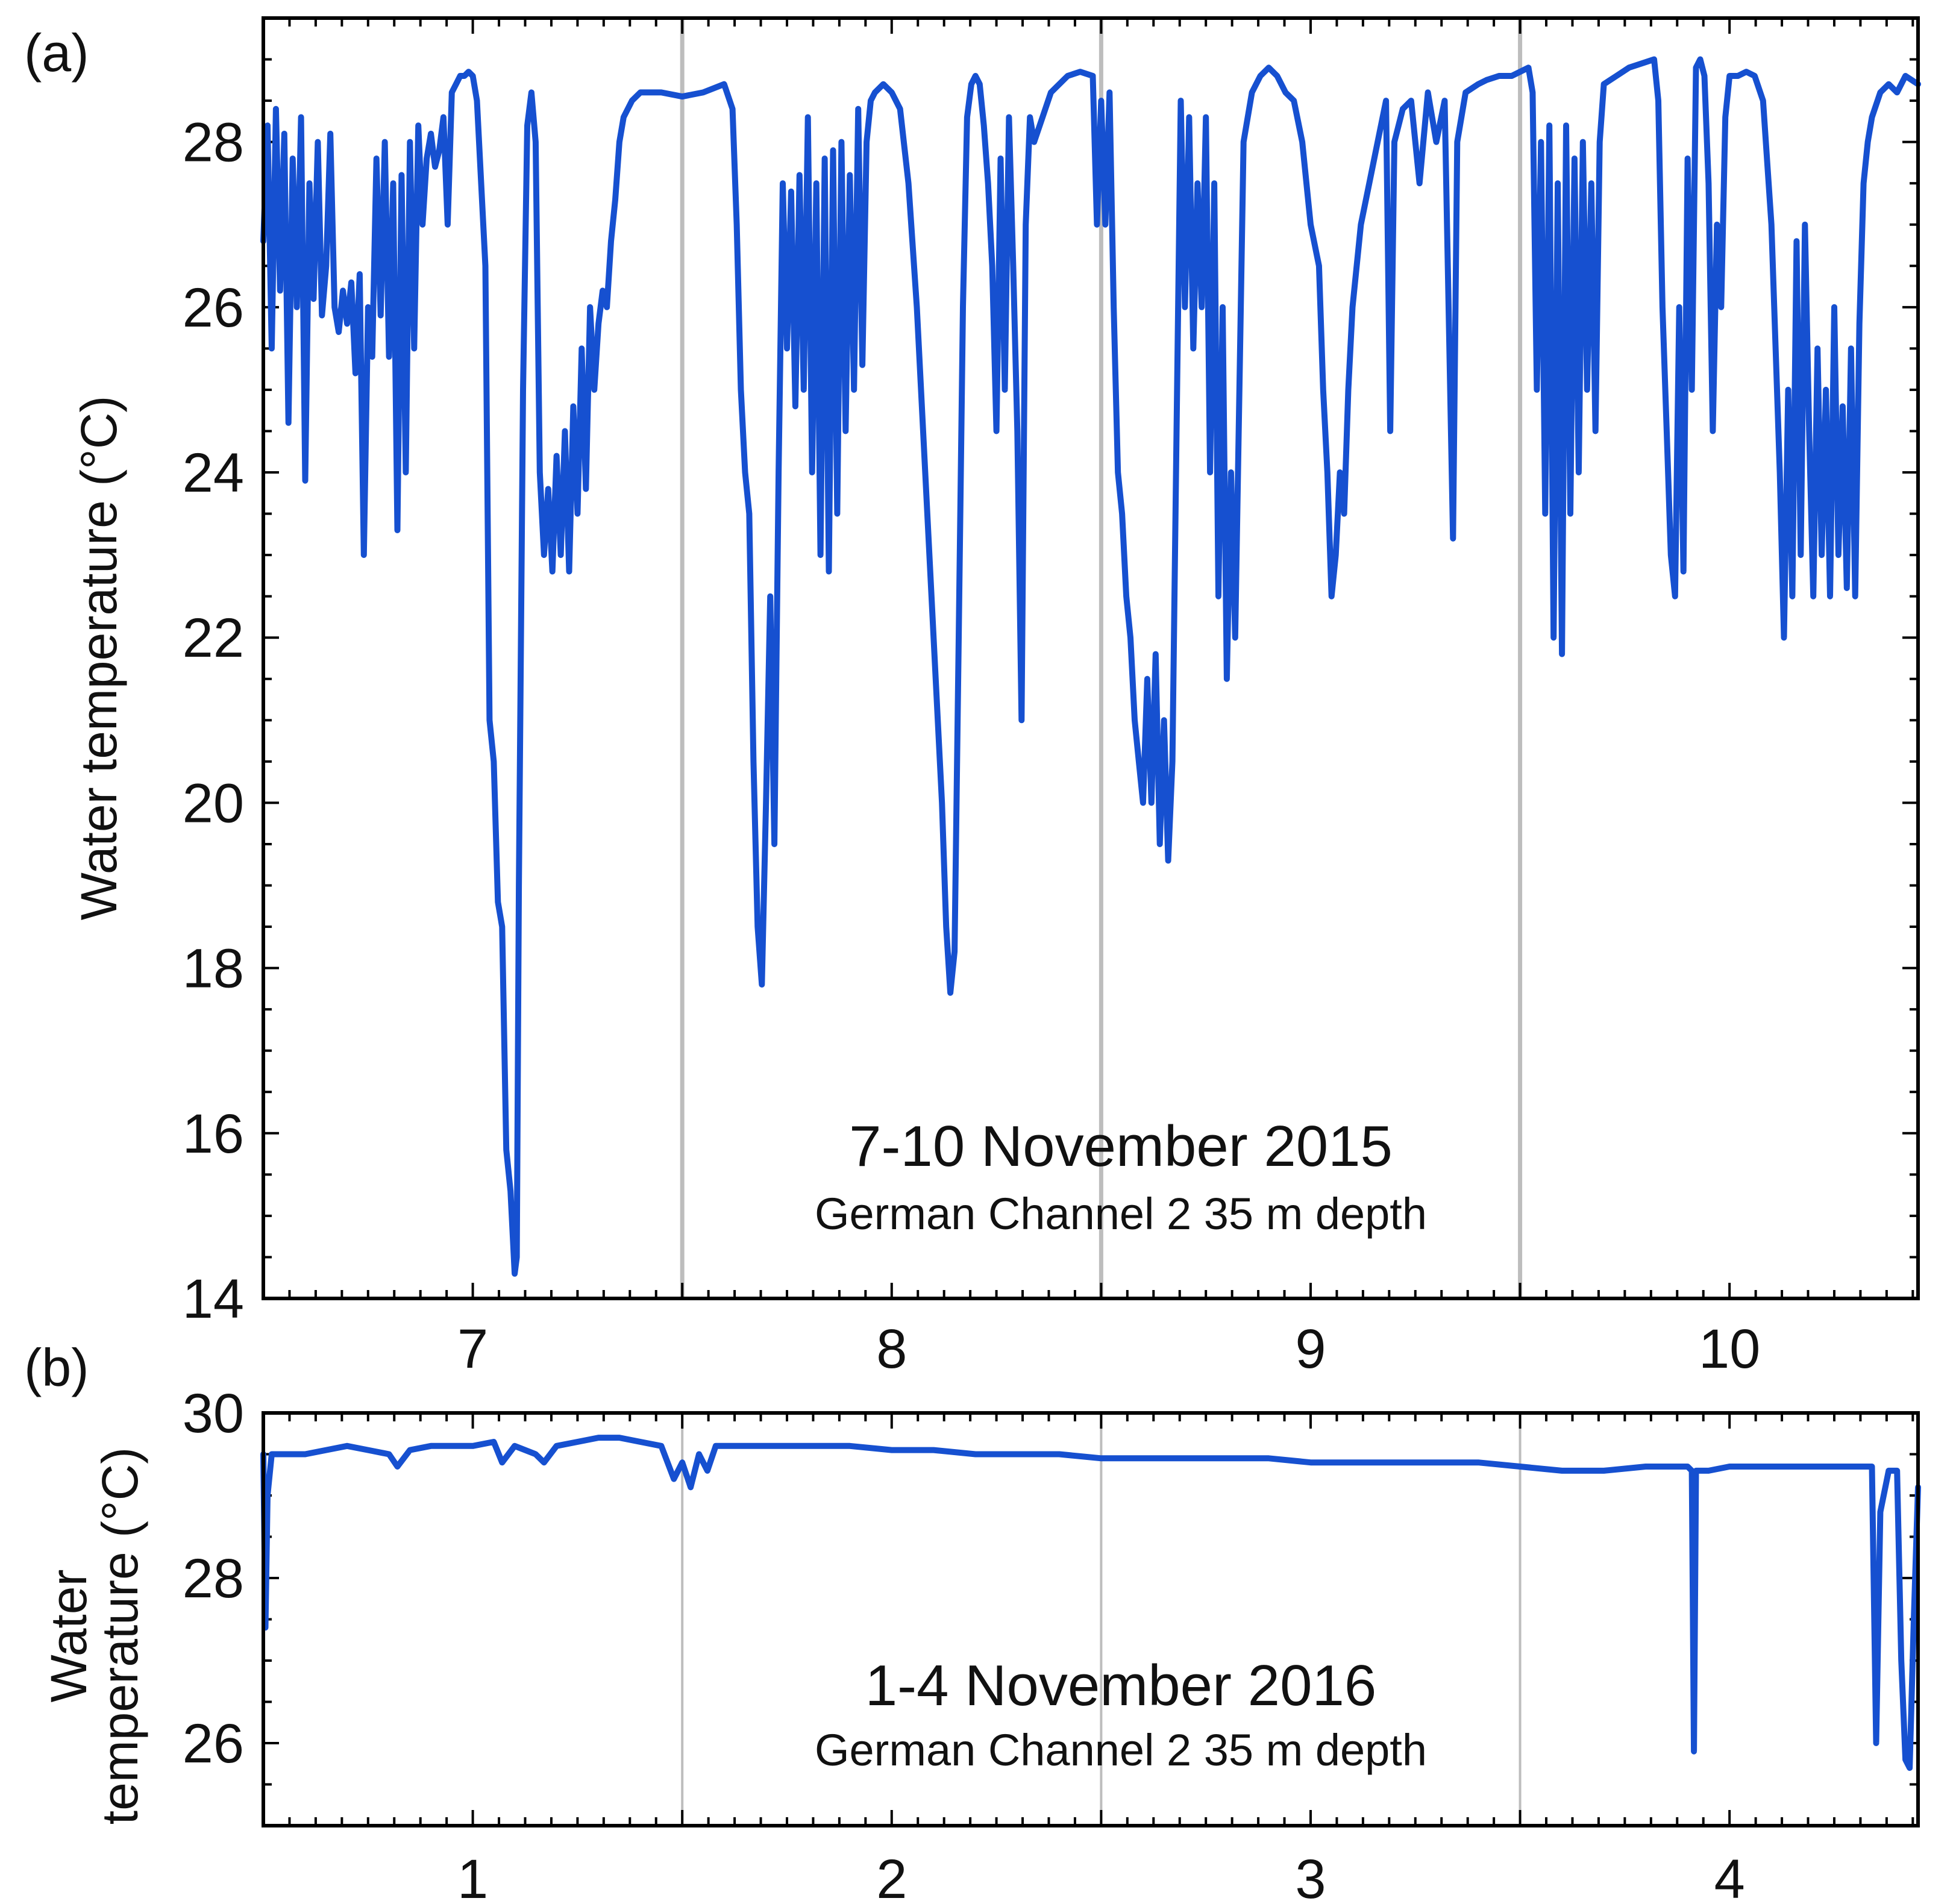 This screenshot has width=1956, height=1904. I want to click on panel-a-title: 7-10 November 2015, so click(1121, 1146).